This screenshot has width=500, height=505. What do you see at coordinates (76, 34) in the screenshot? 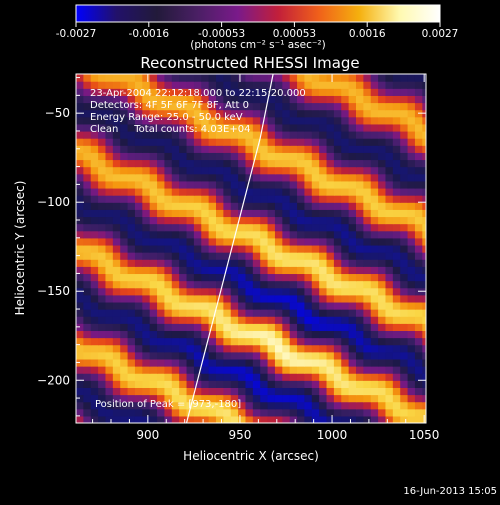
I see `colorbar-tick-label: -0.0027` at bounding box center [76, 34].